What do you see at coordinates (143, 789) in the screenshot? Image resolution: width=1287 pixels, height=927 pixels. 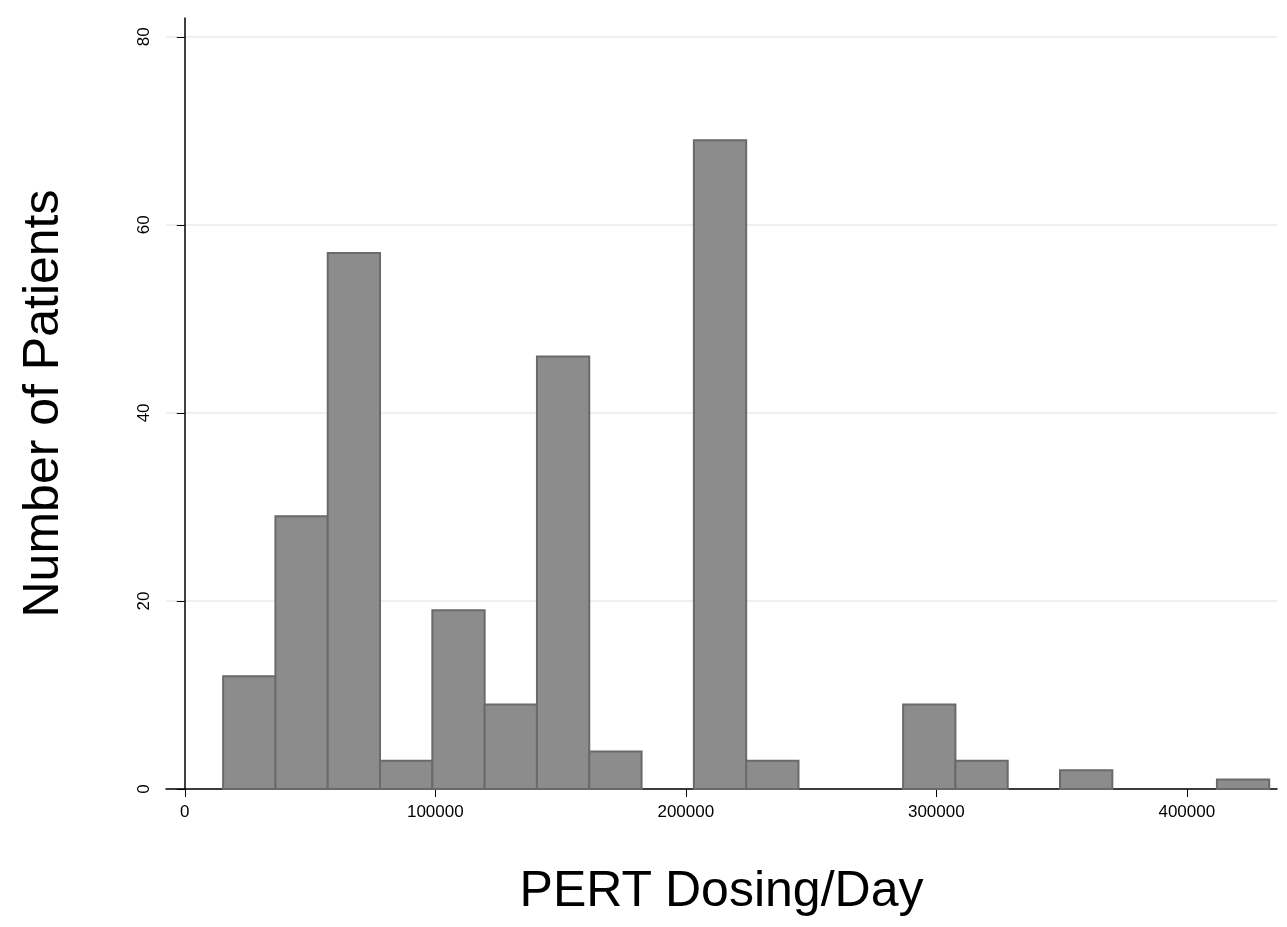 I see `y-tick-label: 0` at bounding box center [143, 789].